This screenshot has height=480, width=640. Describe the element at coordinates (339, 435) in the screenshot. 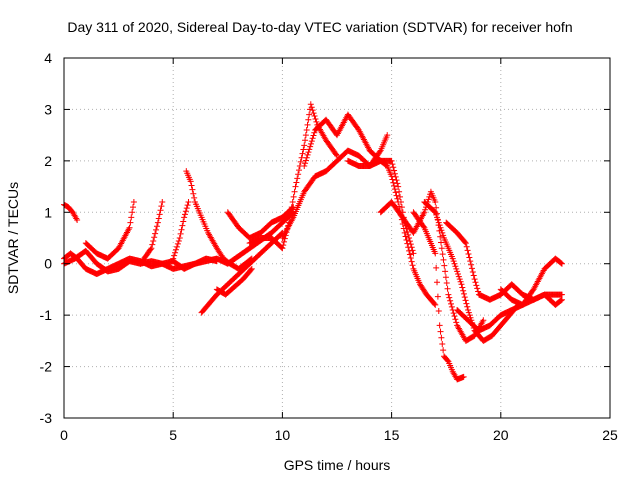

I see `x-tick-labels: 0 5 10 15 20 25` at that location.